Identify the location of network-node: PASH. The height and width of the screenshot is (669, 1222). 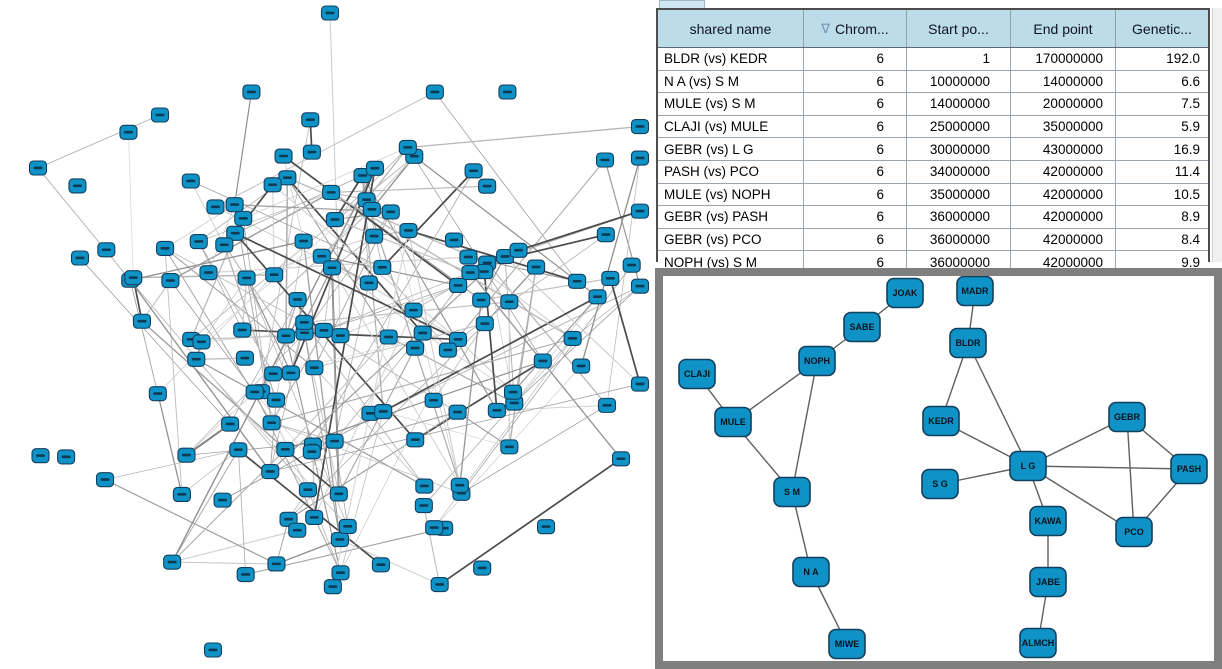
(1189, 469).